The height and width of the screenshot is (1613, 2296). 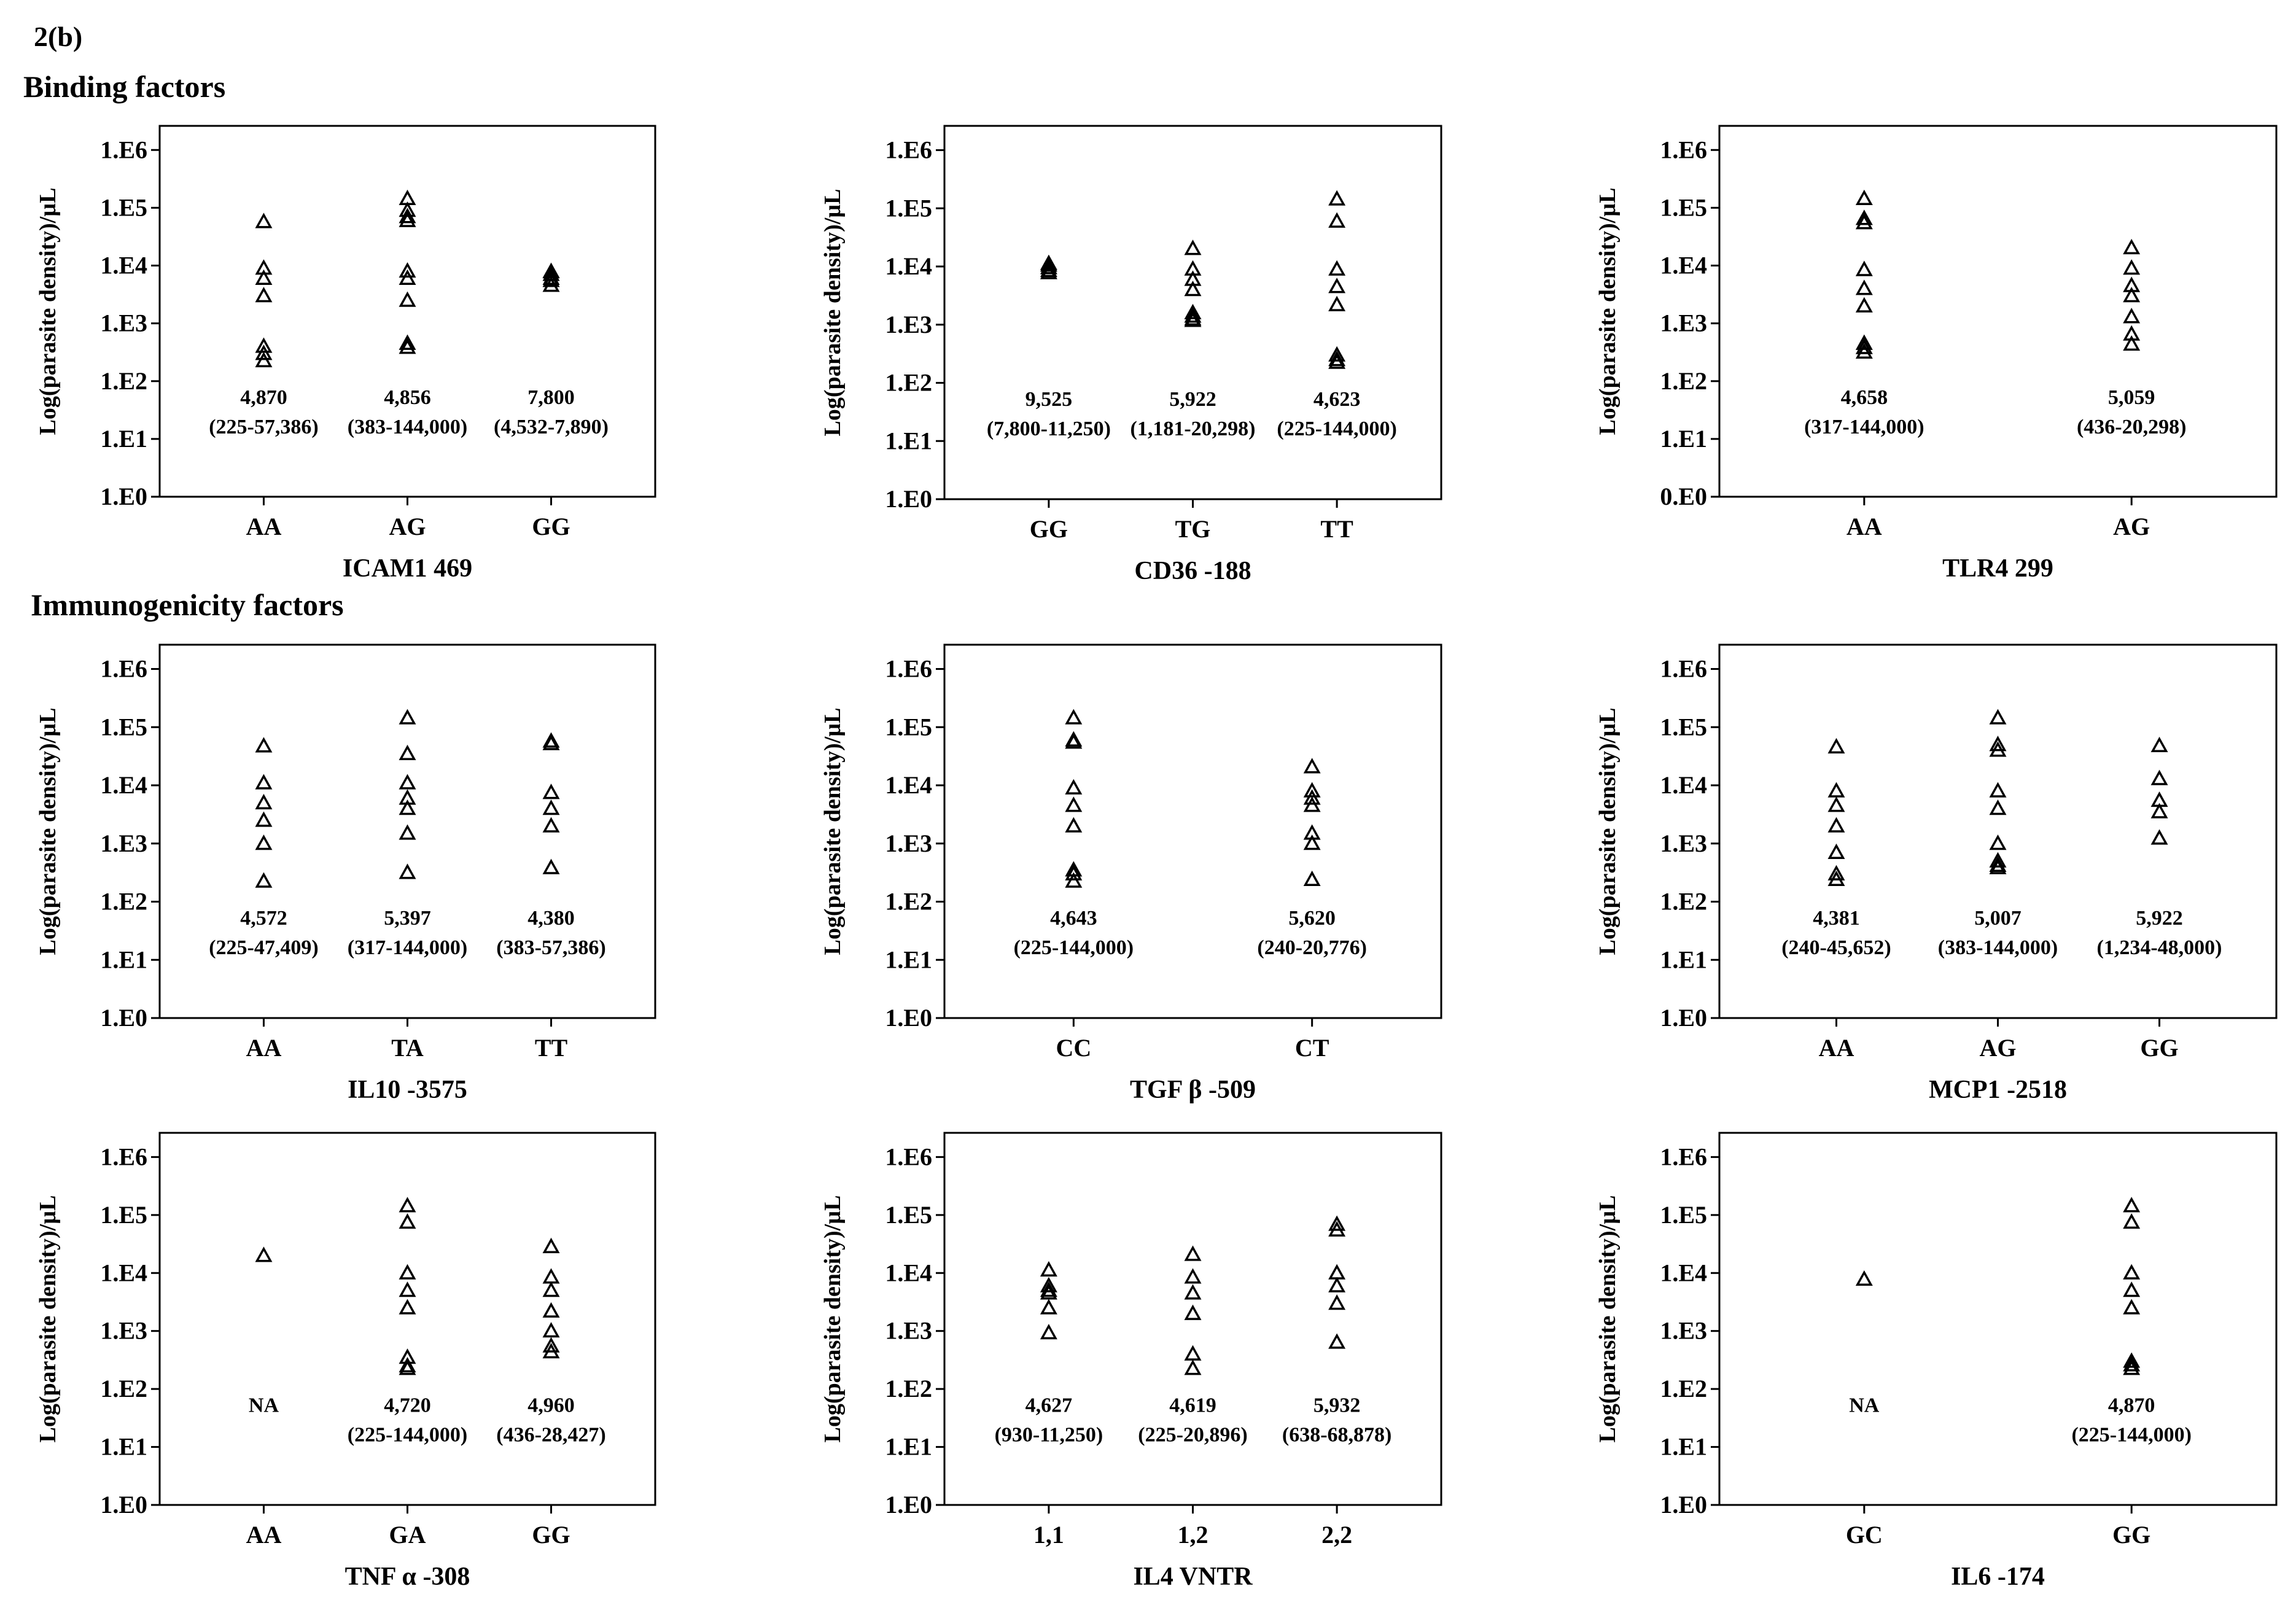 I want to click on median-label: 5,059, so click(x=2131, y=397).